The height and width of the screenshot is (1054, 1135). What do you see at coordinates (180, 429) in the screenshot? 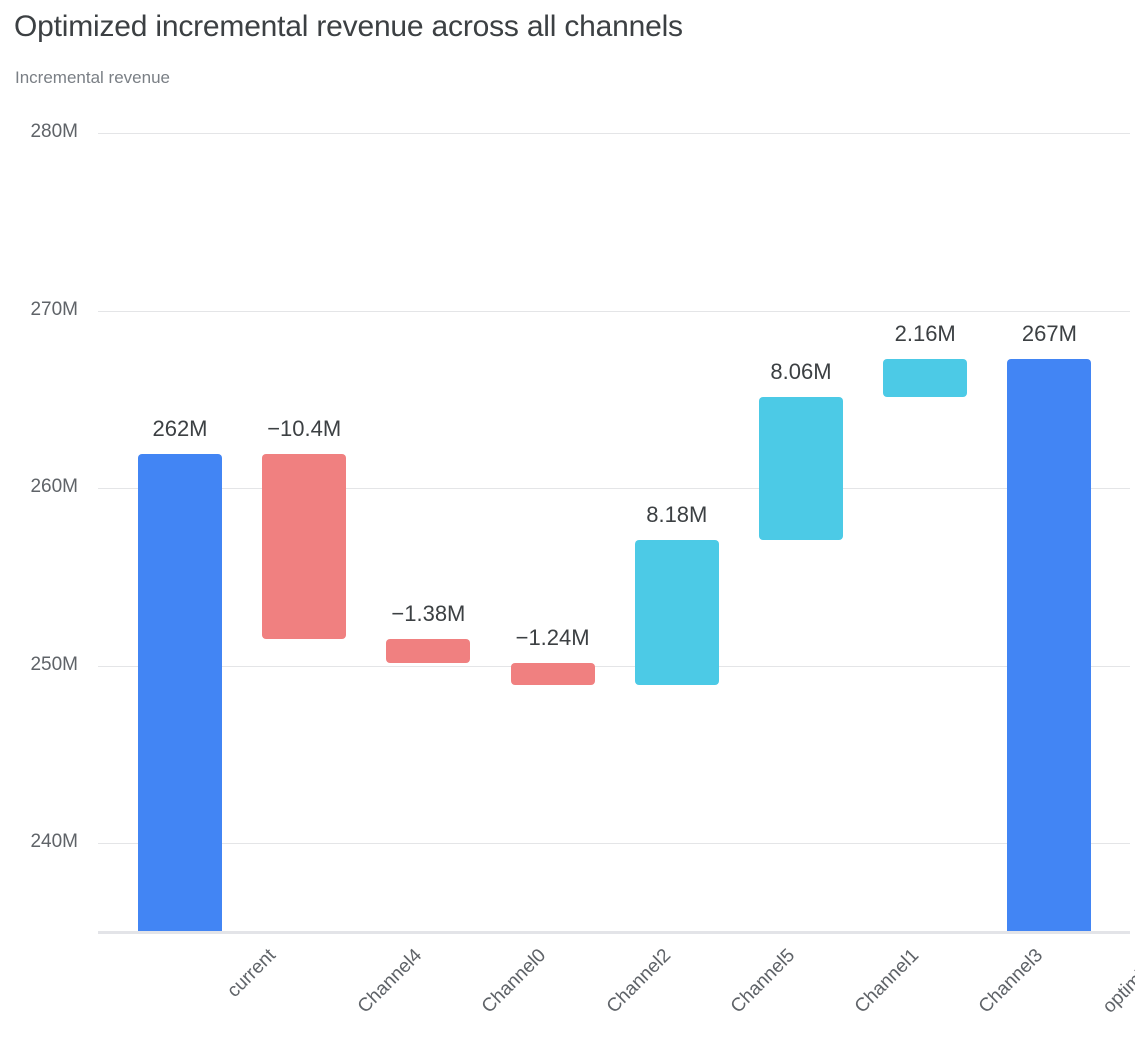
I see `bar-value-label-current: 262M` at bounding box center [180, 429].